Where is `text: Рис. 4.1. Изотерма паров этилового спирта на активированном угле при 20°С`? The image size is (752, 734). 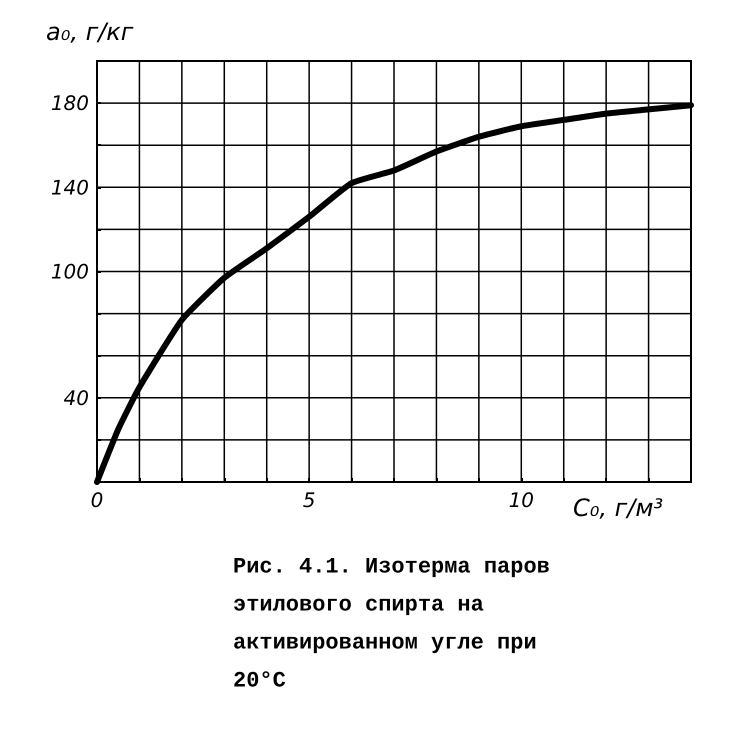 text: Рис. 4.1. Изотерма паров этилового спирта на активированном угле при 20°С is located at coordinates (398, 624).